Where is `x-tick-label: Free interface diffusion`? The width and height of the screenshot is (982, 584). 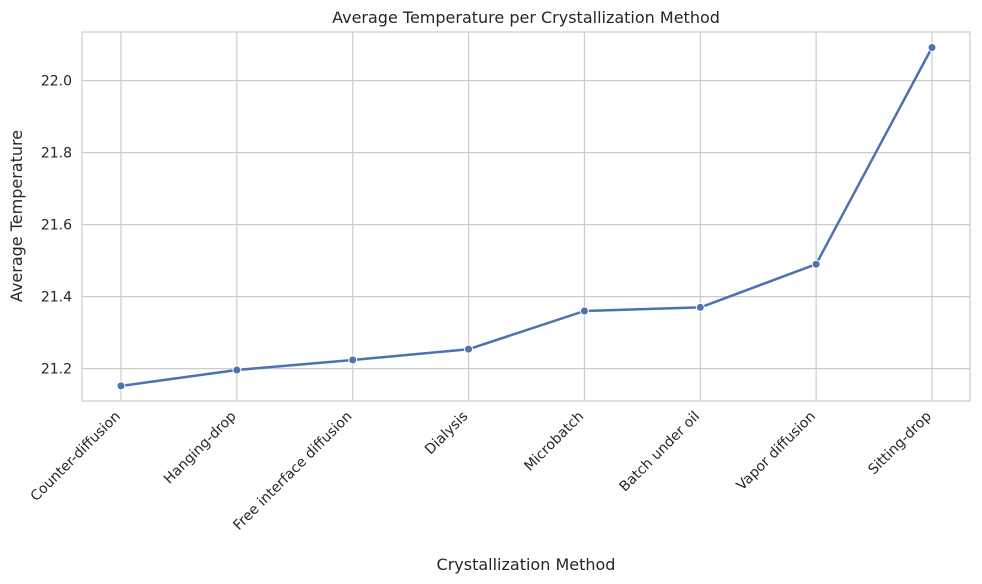 x-tick-label: Free interface diffusion is located at coordinates (292, 471).